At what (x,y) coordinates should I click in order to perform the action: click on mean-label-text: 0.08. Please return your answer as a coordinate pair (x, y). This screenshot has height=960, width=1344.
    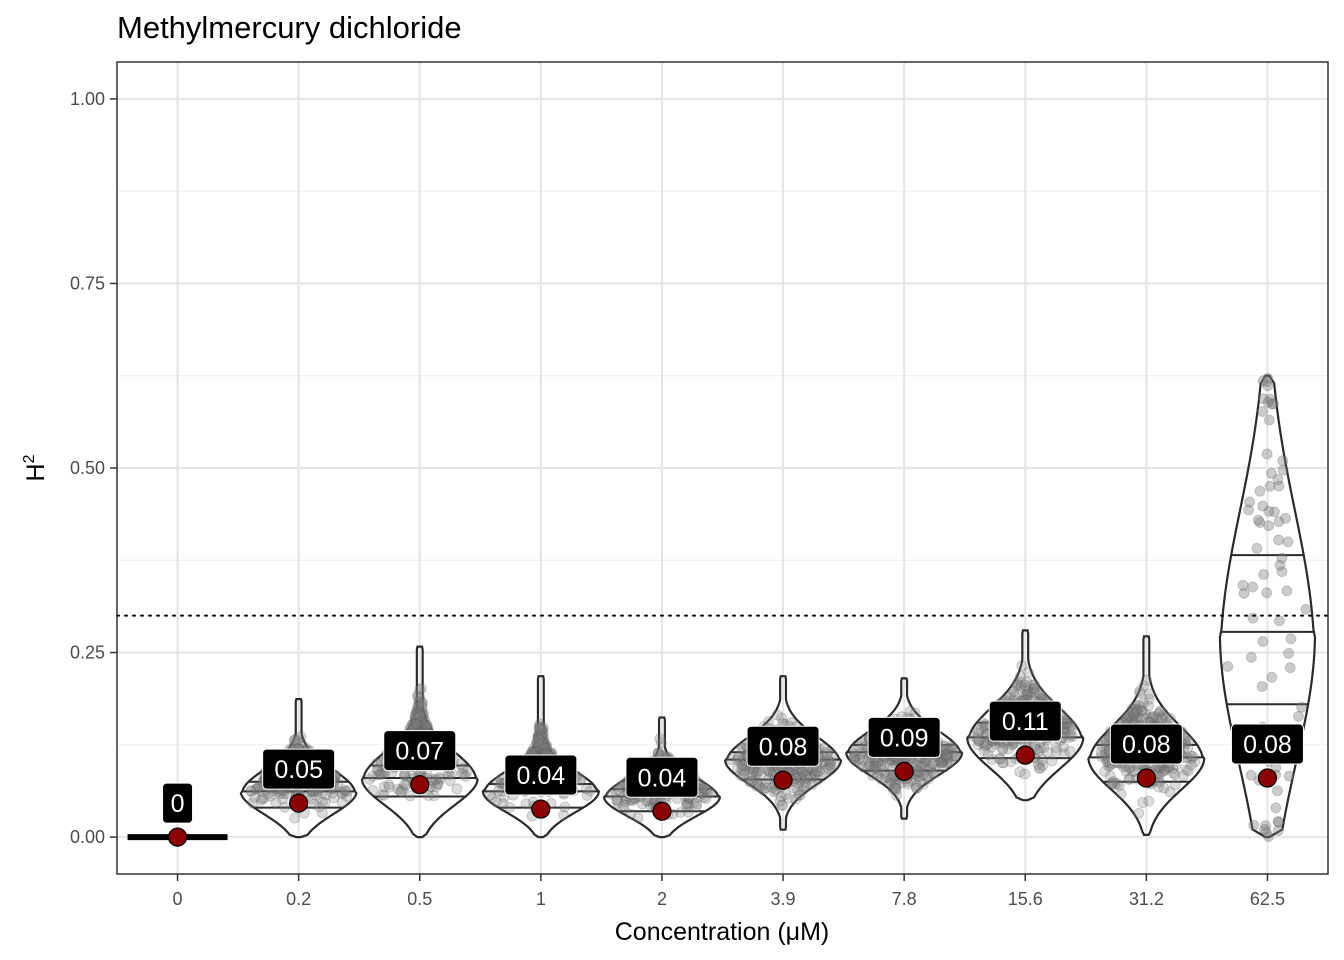
    Looking at the image, I should click on (783, 747).